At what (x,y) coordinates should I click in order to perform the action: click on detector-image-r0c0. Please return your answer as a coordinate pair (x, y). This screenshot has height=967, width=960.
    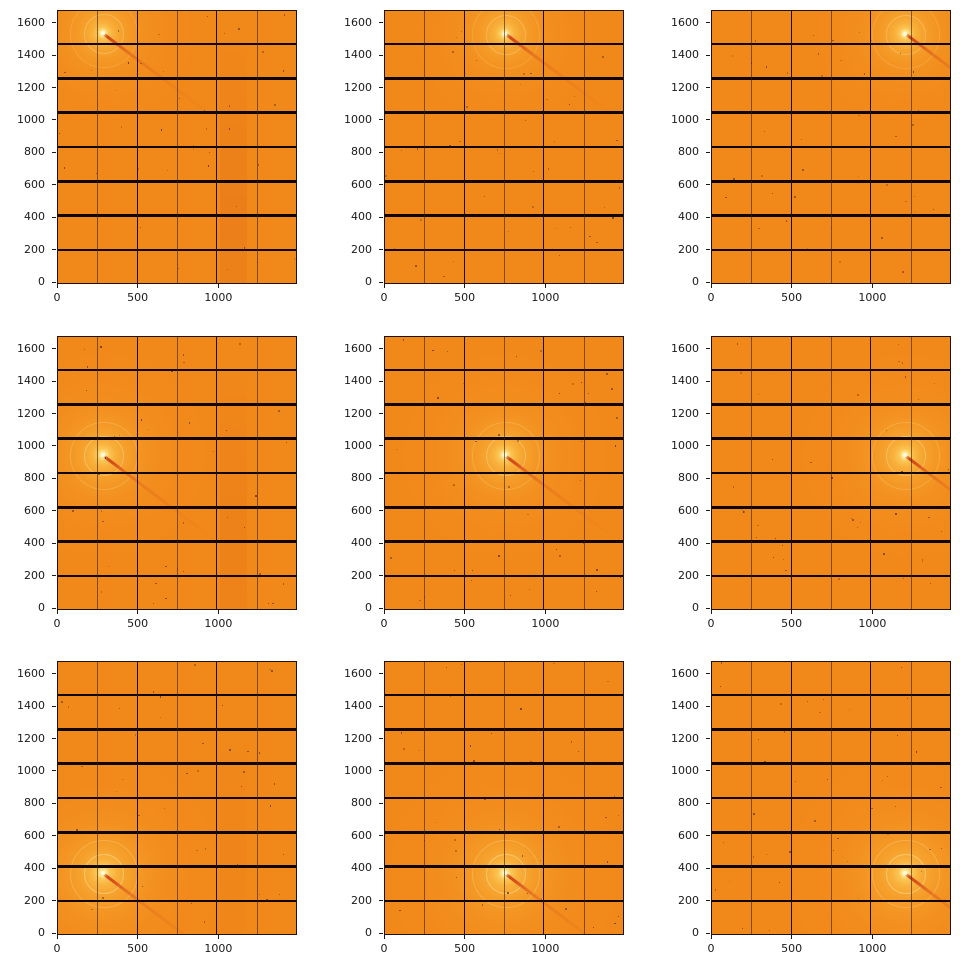
    Looking at the image, I should click on (177, 147).